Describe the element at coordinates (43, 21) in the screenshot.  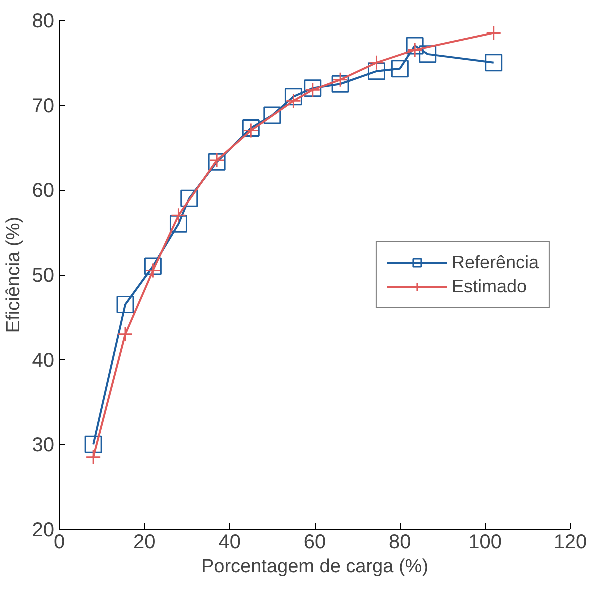
I see `y-tick-label: 80` at that location.